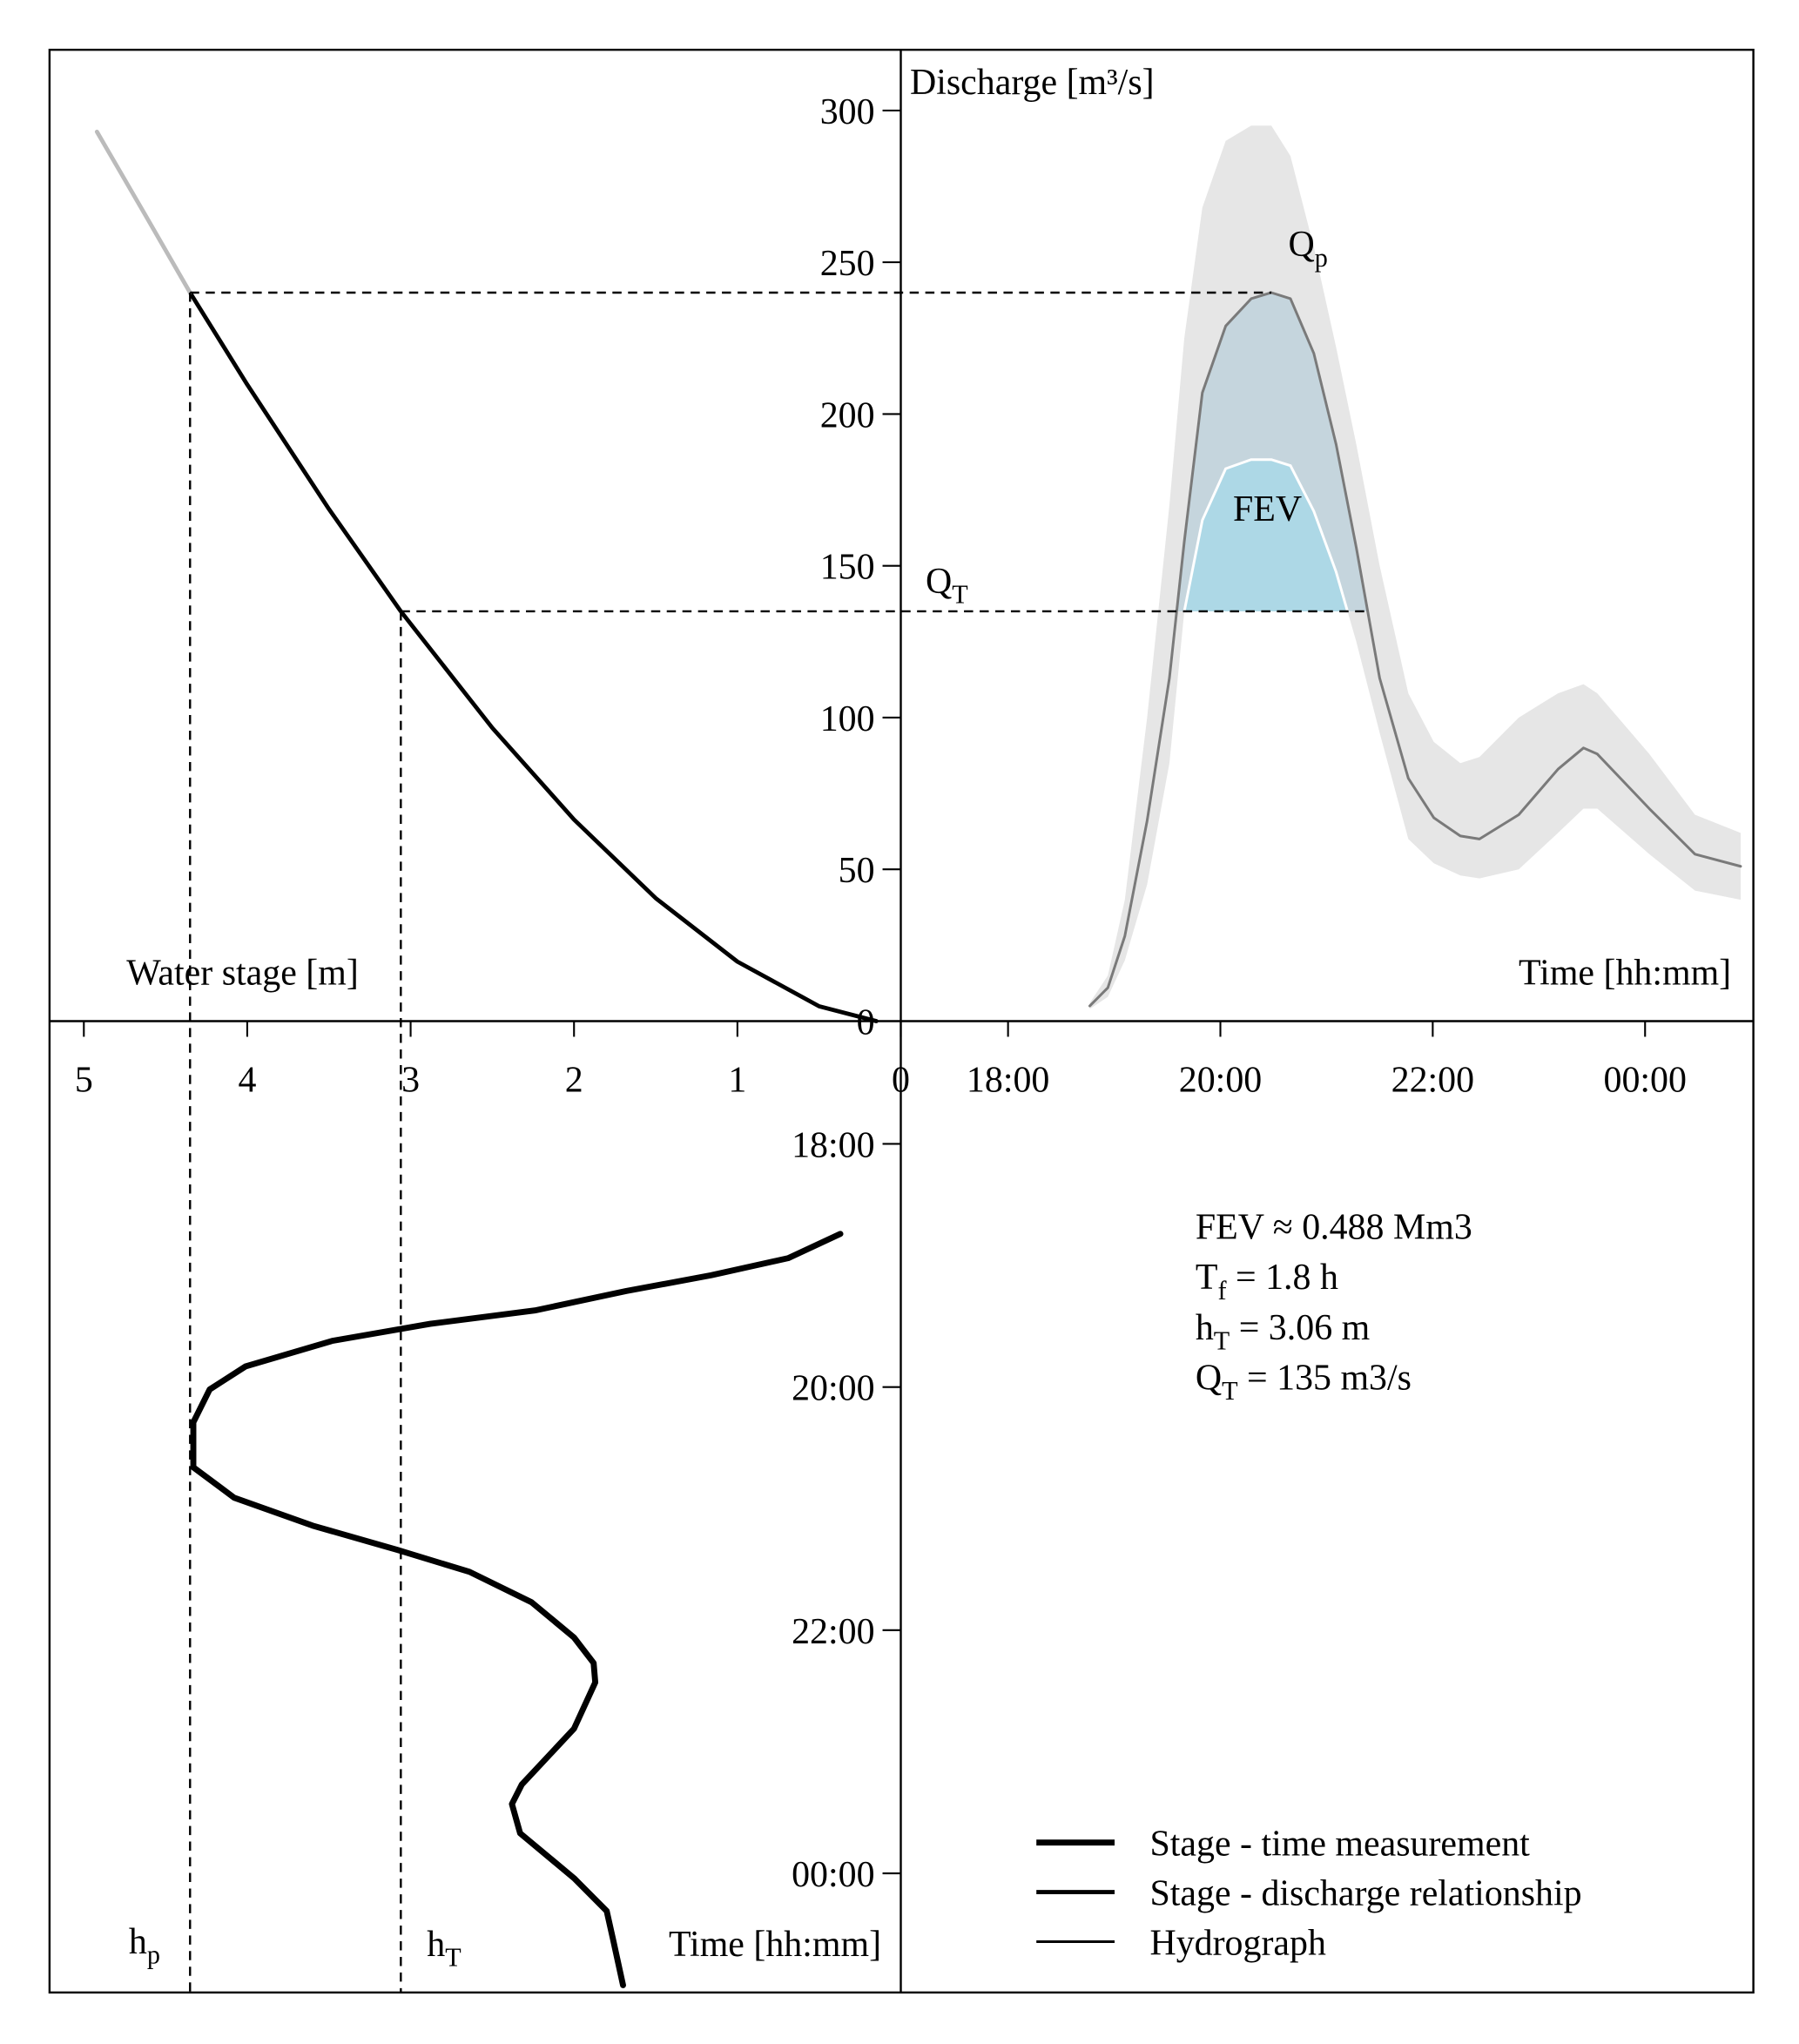 Image resolution: width=1799 pixels, height=2044 pixels. What do you see at coordinates (1325, 1378) in the screenshot?
I see `stats-line-rest: = 135 m3/s` at bounding box center [1325, 1378].